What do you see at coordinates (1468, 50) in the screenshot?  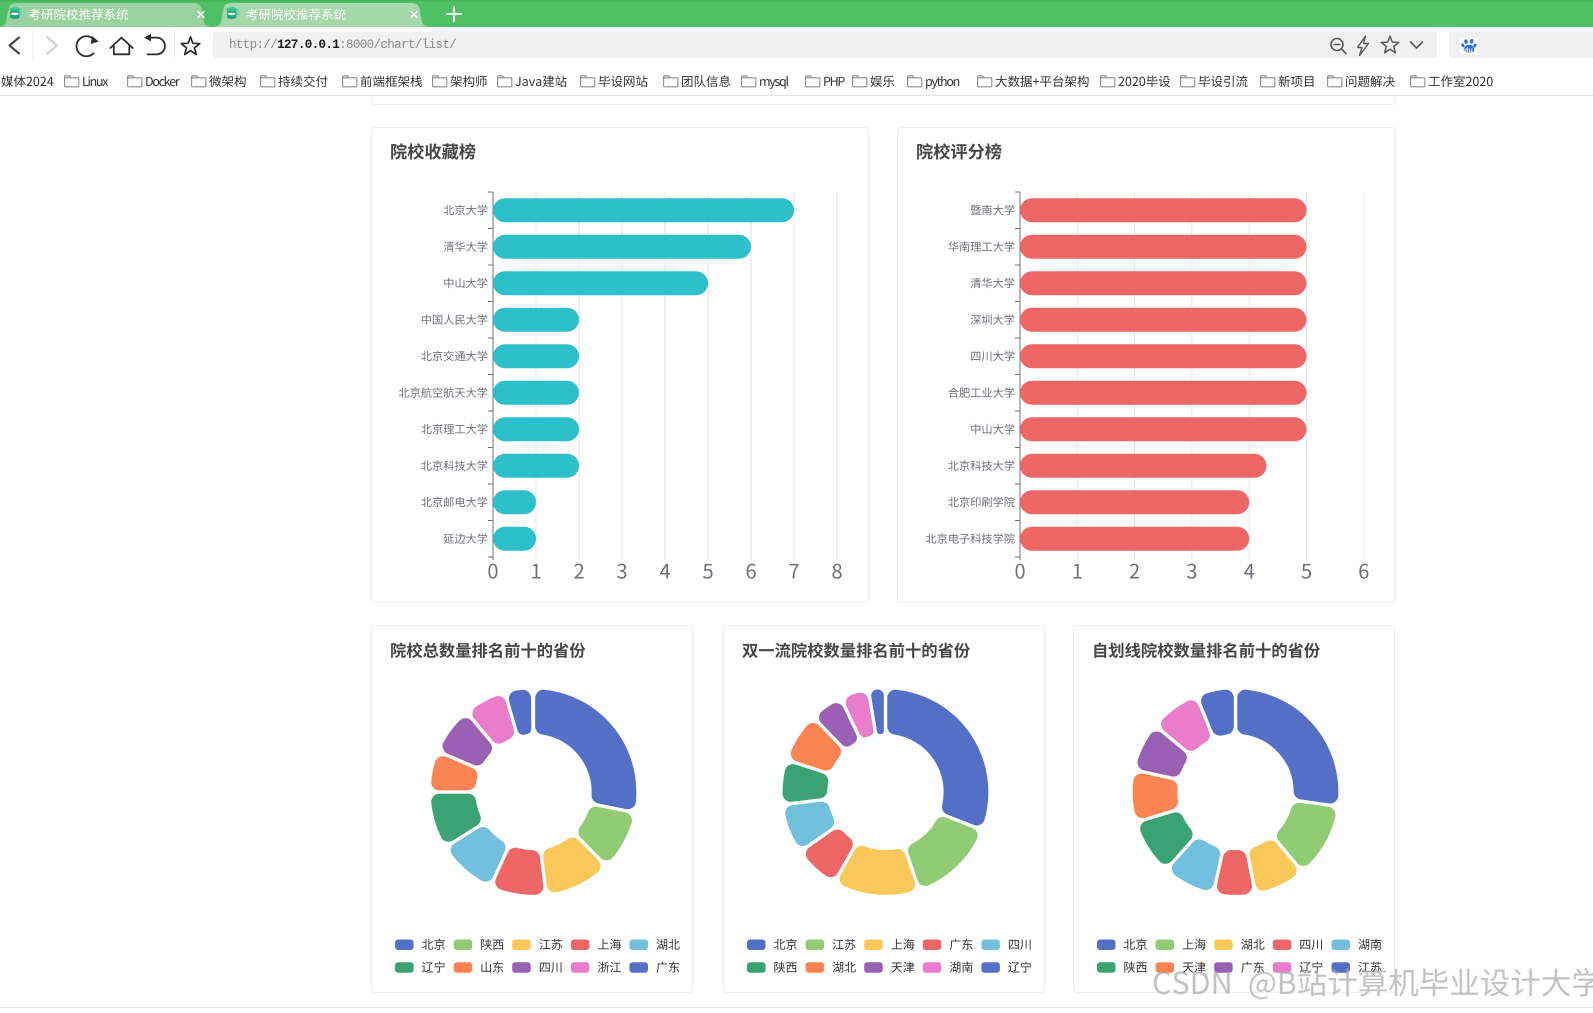 I see `svg-text: du` at bounding box center [1468, 50].